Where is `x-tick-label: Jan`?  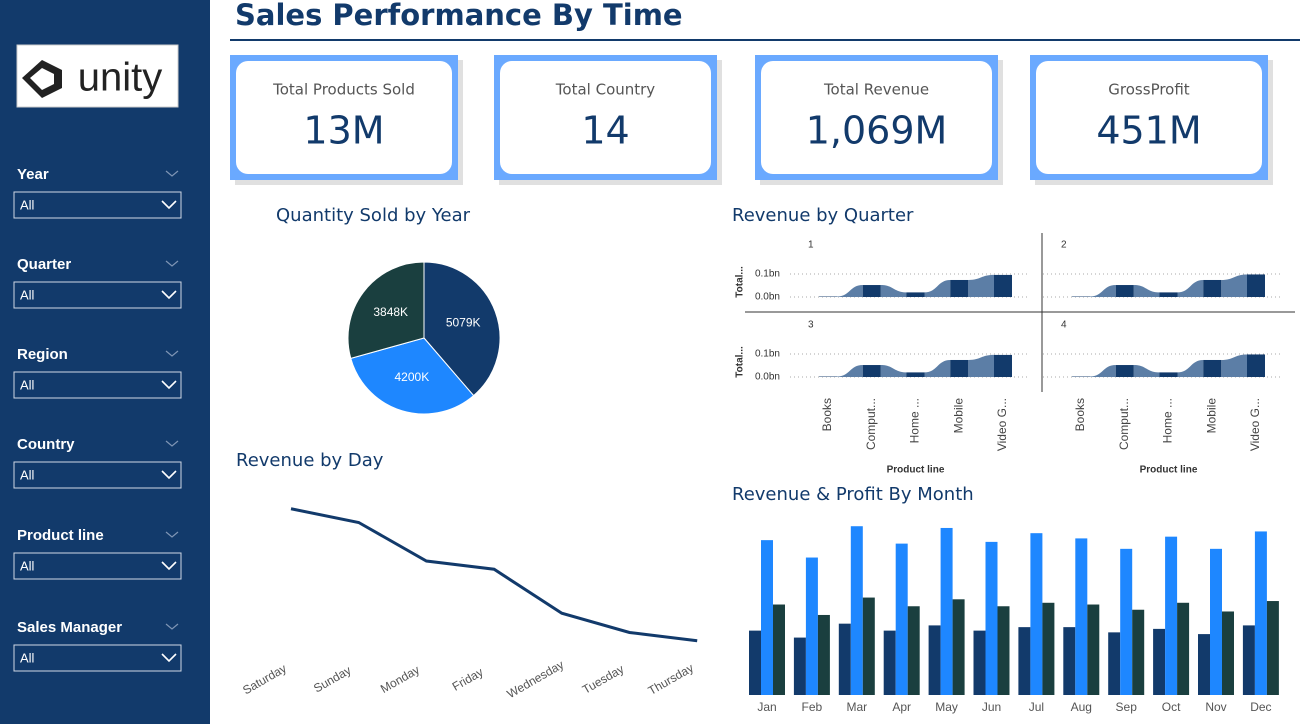
x-tick-label: Jan is located at coordinates (766, 707).